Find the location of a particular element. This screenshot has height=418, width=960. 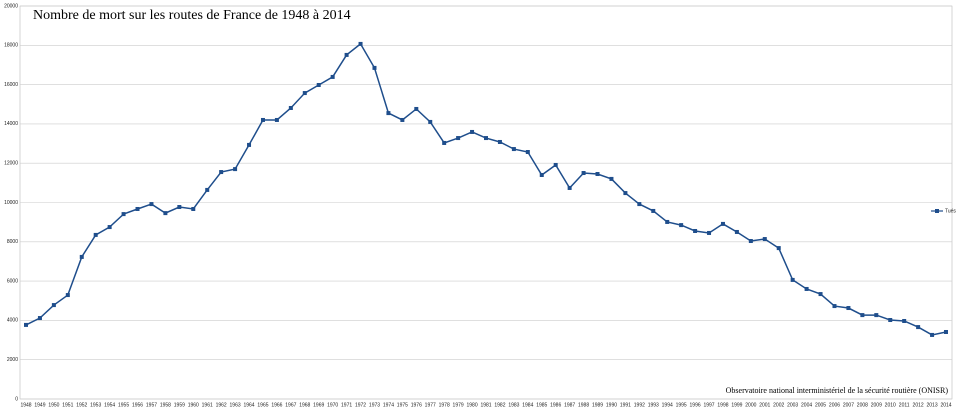

x-tick-label: 1973 is located at coordinates (374, 405).